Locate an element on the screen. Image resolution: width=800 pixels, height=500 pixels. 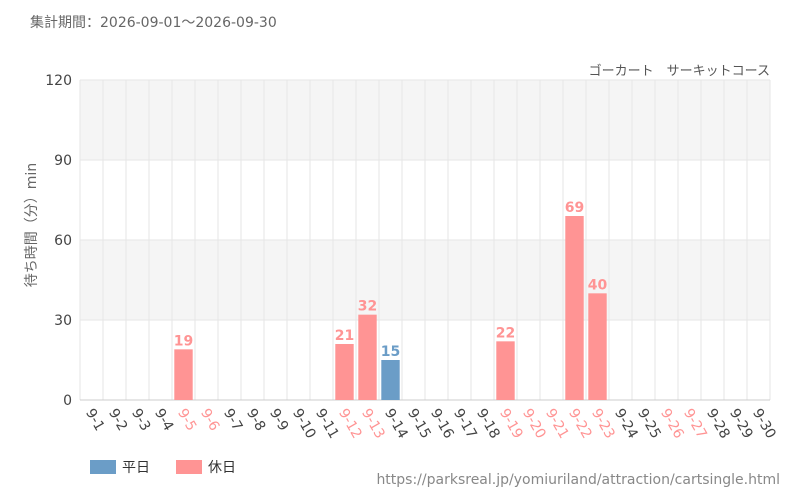
legend-holiday-label: 休日 is located at coordinates (222, 468).